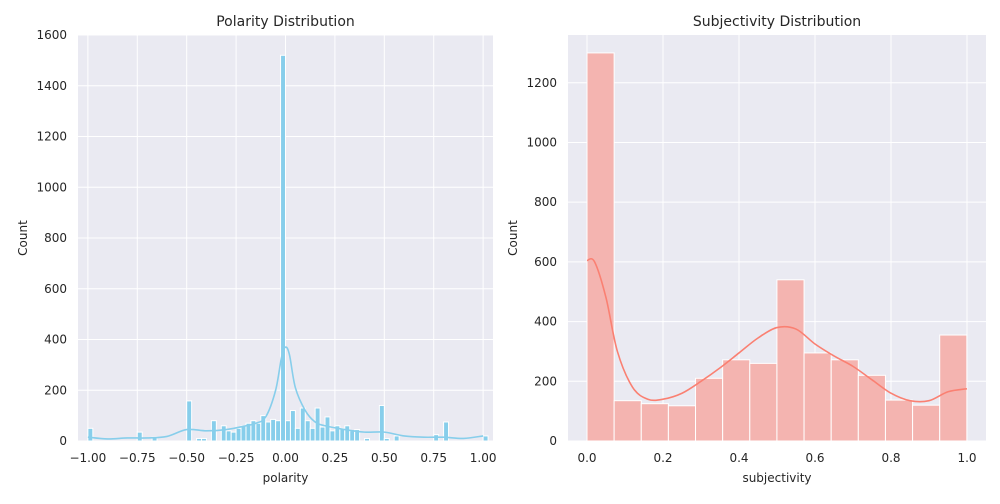 The image size is (1000, 504). I want to click on y-tick-label: 1600, so click(51, 35).